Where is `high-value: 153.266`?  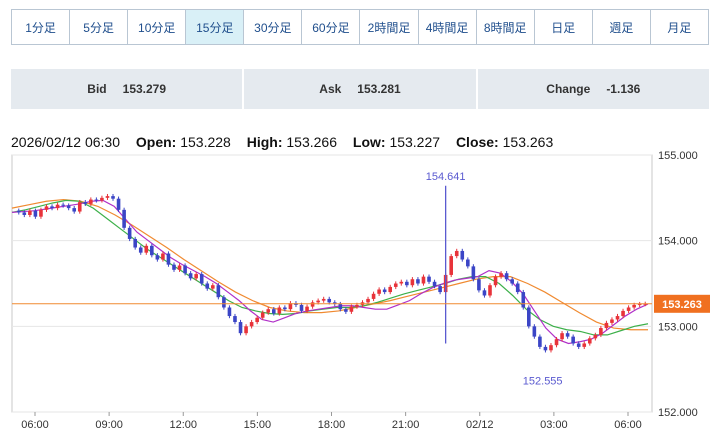
high-value: 153.266 is located at coordinates (311, 142).